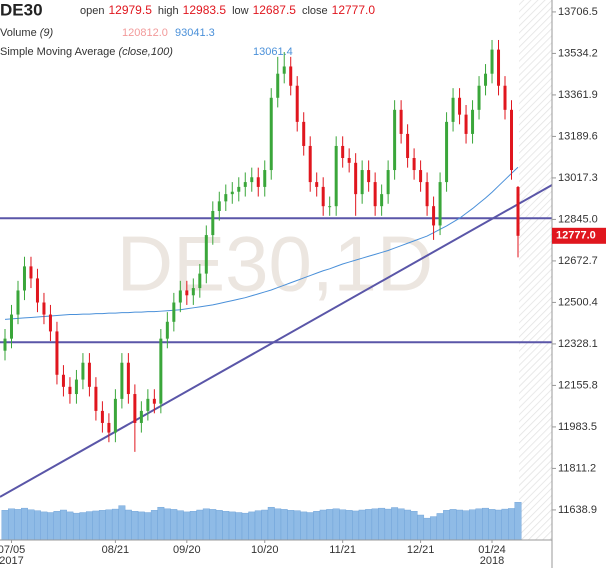  Describe the element at coordinates (265, 550) in the screenshot. I see `x-tick-label: 10/20` at that location.